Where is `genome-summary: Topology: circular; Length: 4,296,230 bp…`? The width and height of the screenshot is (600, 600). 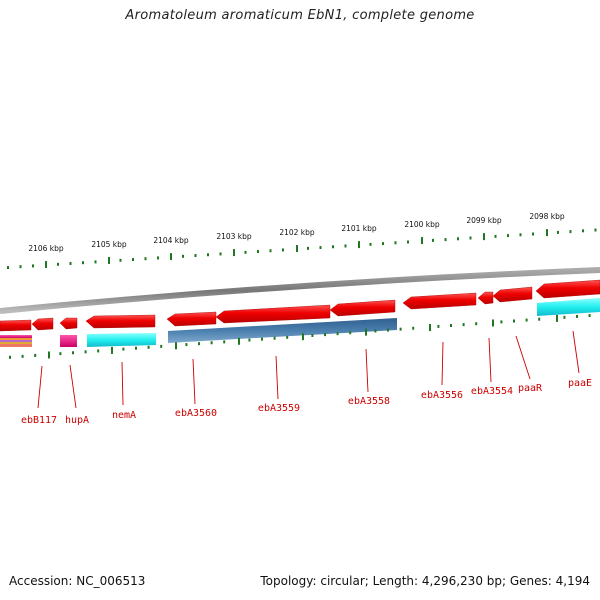
genome-summary: Topology: circular; Length: 4,296,230 bp… is located at coordinates (425, 581).